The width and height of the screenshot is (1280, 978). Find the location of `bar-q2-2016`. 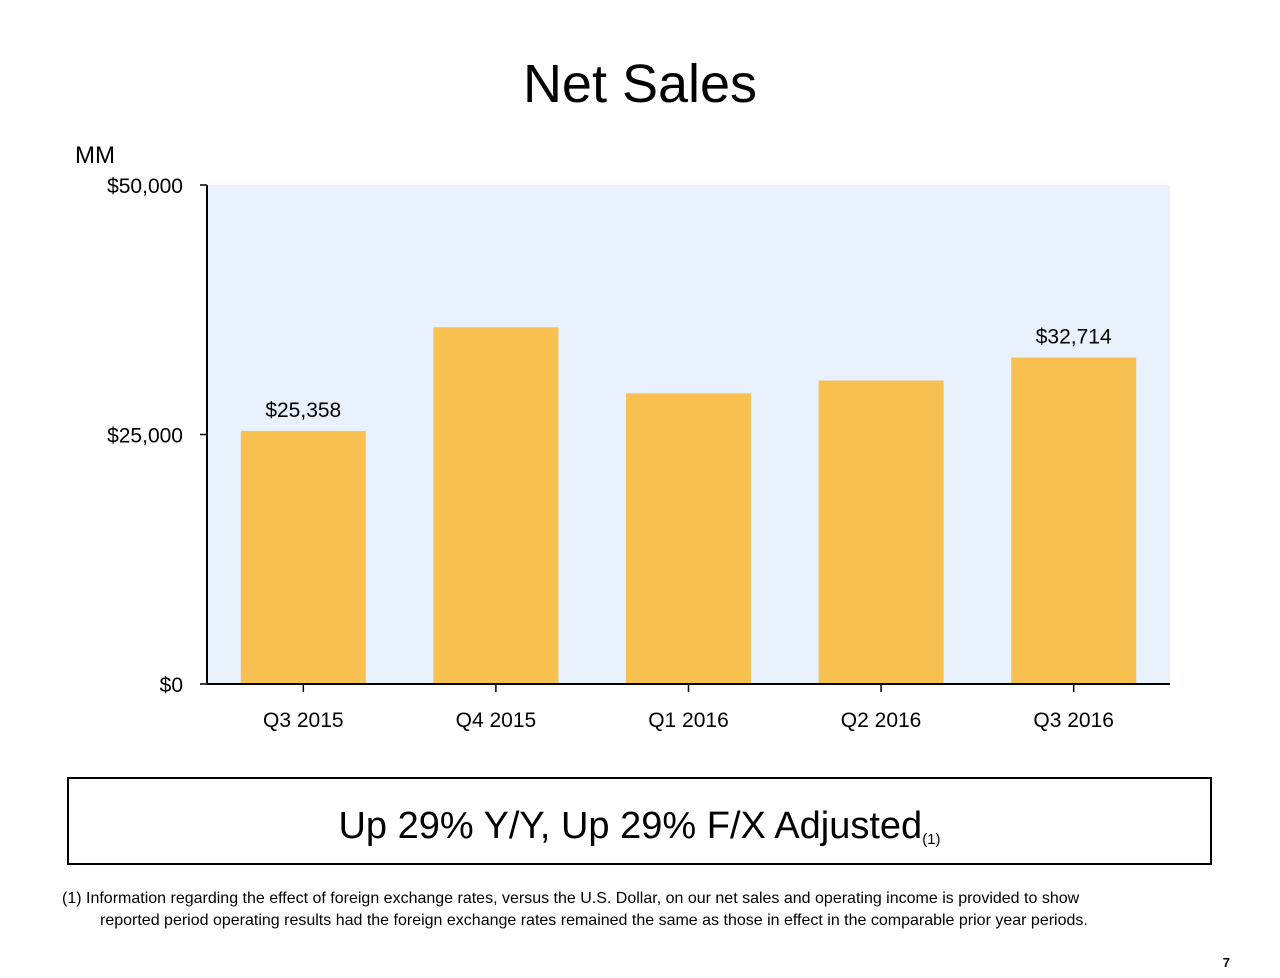

bar-q2-2016 is located at coordinates (881, 532).